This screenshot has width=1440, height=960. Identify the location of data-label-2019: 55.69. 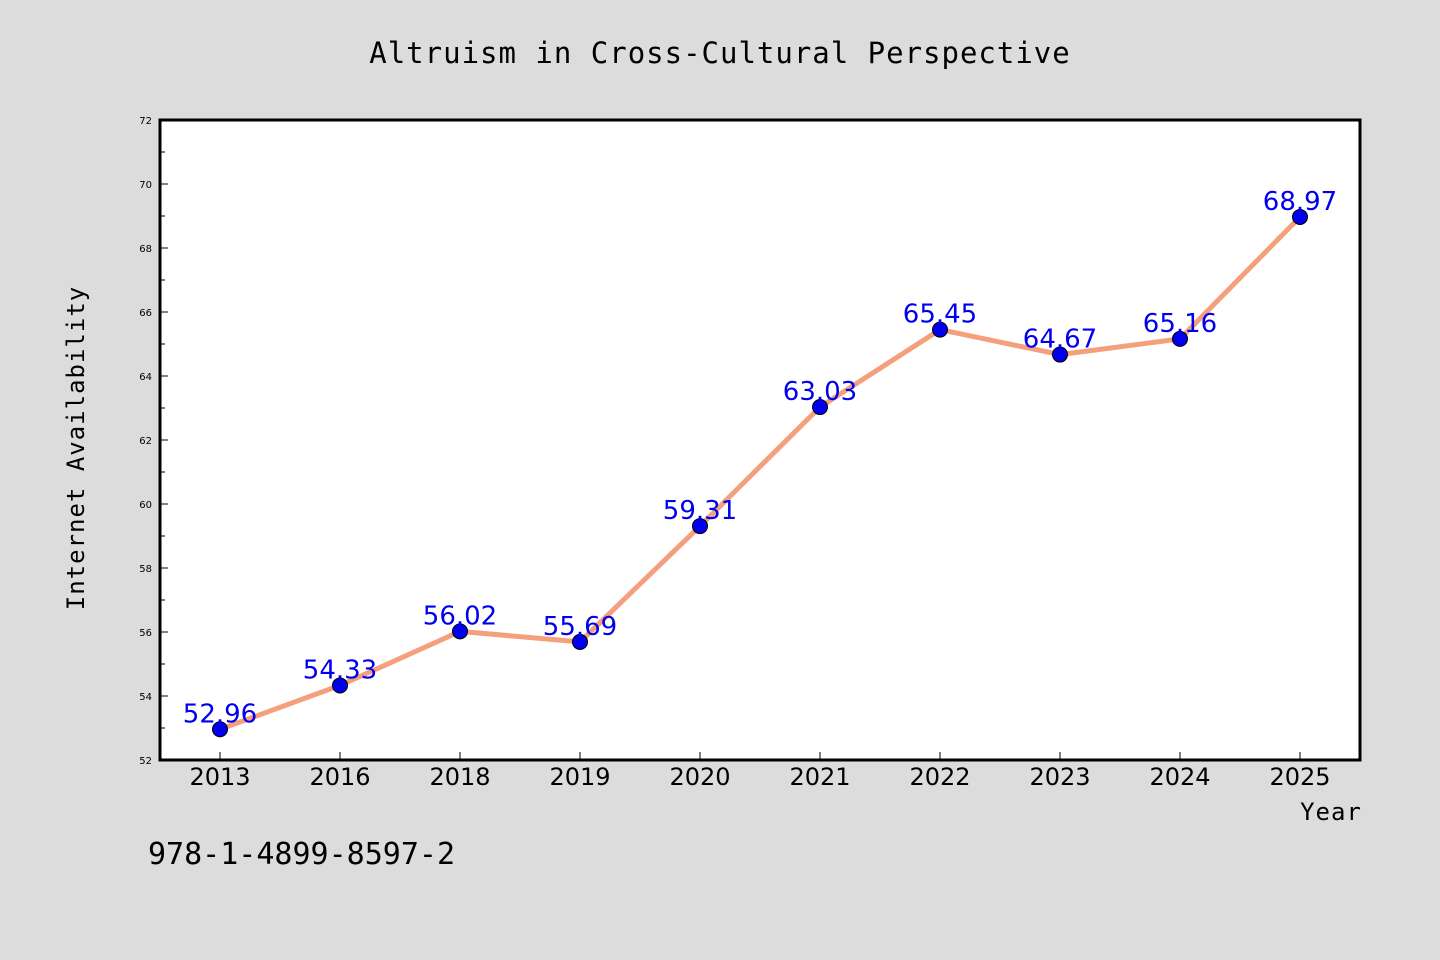
(580, 627).